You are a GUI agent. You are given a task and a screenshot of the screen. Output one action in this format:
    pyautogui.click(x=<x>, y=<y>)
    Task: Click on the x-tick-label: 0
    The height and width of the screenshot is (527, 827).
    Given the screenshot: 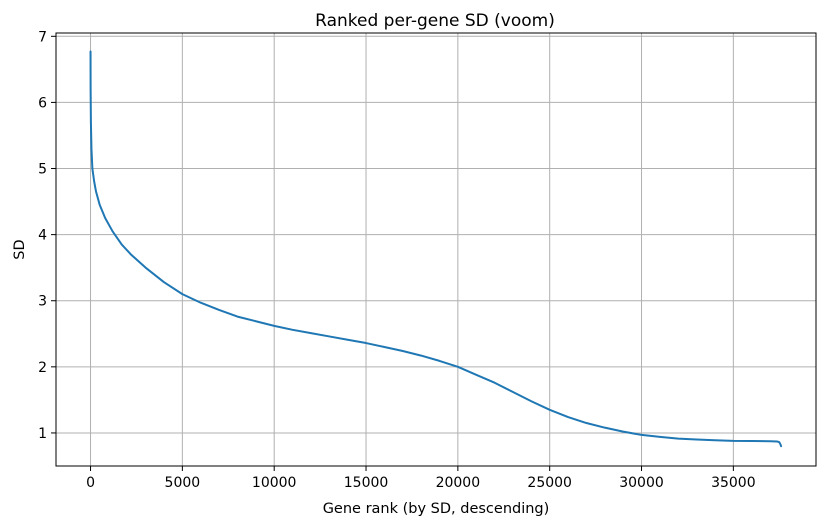 What is the action you would take?
    pyautogui.click(x=90, y=483)
    